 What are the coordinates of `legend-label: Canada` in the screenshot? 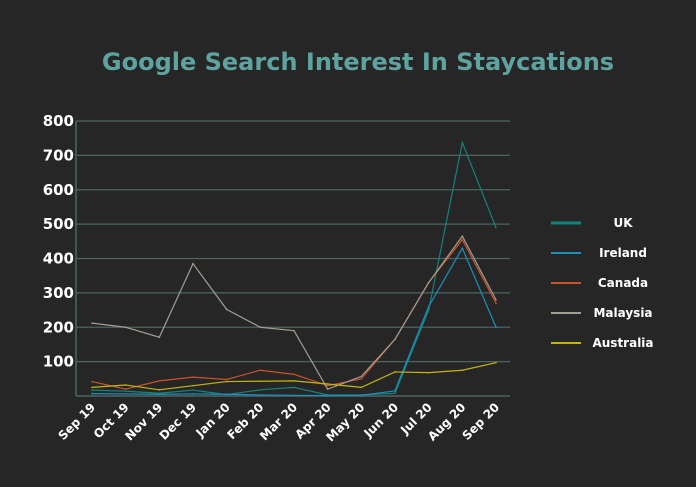 It's located at (623, 283).